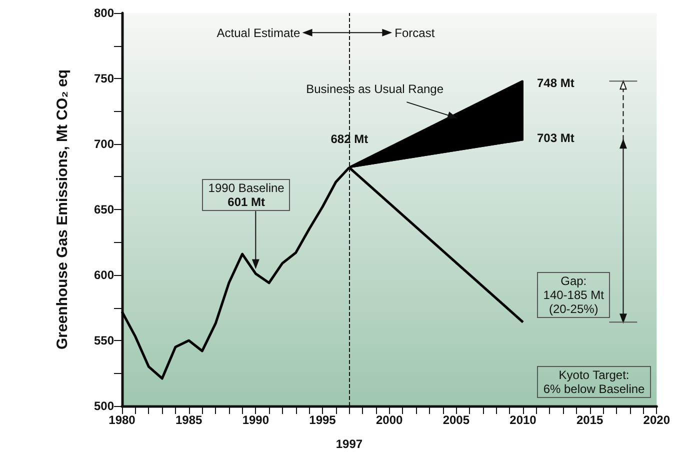 The height and width of the screenshot is (474, 673). What do you see at coordinates (349, 444) in the screenshot?
I see `ref-line-label: 1997` at bounding box center [349, 444].